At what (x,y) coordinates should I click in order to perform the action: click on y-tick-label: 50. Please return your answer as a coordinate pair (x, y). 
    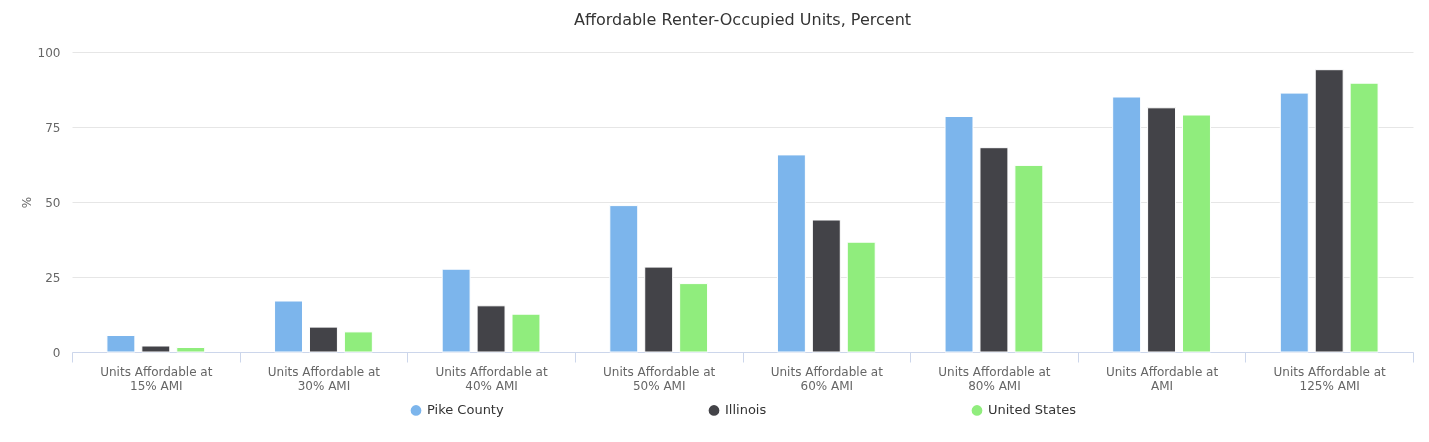
    Looking at the image, I should click on (53, 202).